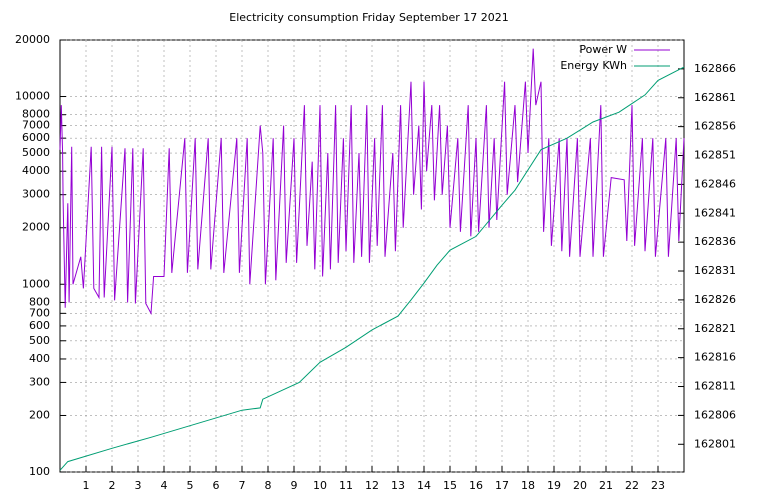 This screenshot has width=768, height=504. I want to click on x-tick-label: 2, so click(112, 485).